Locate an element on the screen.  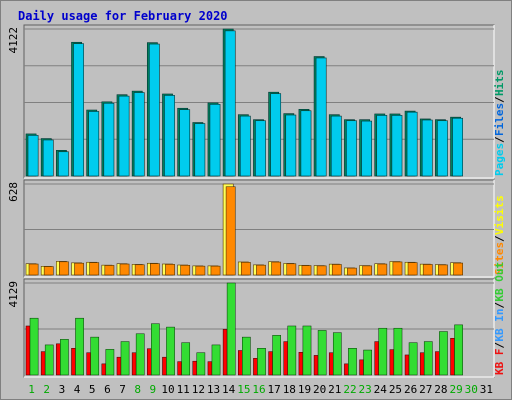
day-label: 6 is located at coordinates (107, 389).